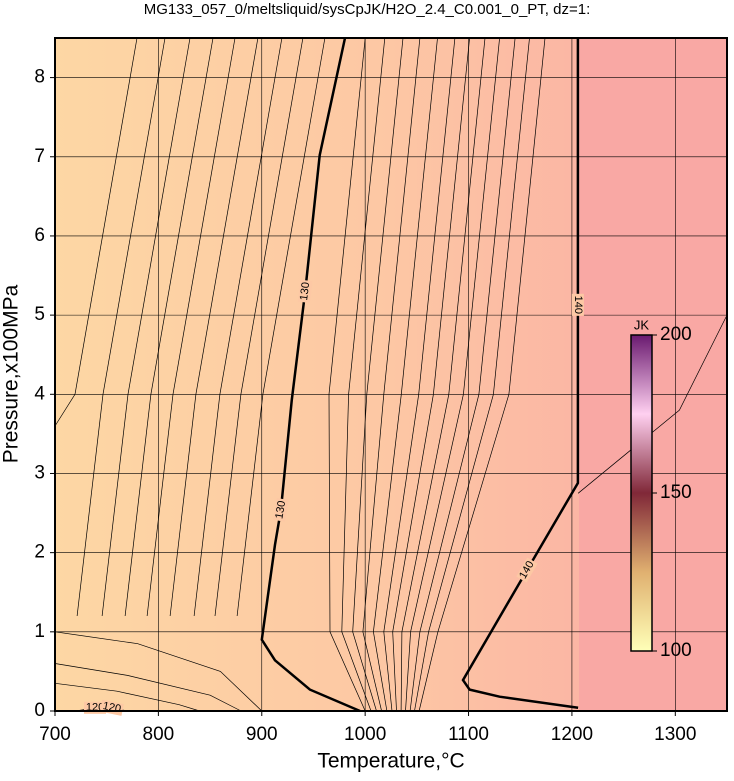 This screenshot has width=734, height=781. Describe the element at coordinates (39, 235) in the screenshot. I see `y-tick-label: 6` at that location.